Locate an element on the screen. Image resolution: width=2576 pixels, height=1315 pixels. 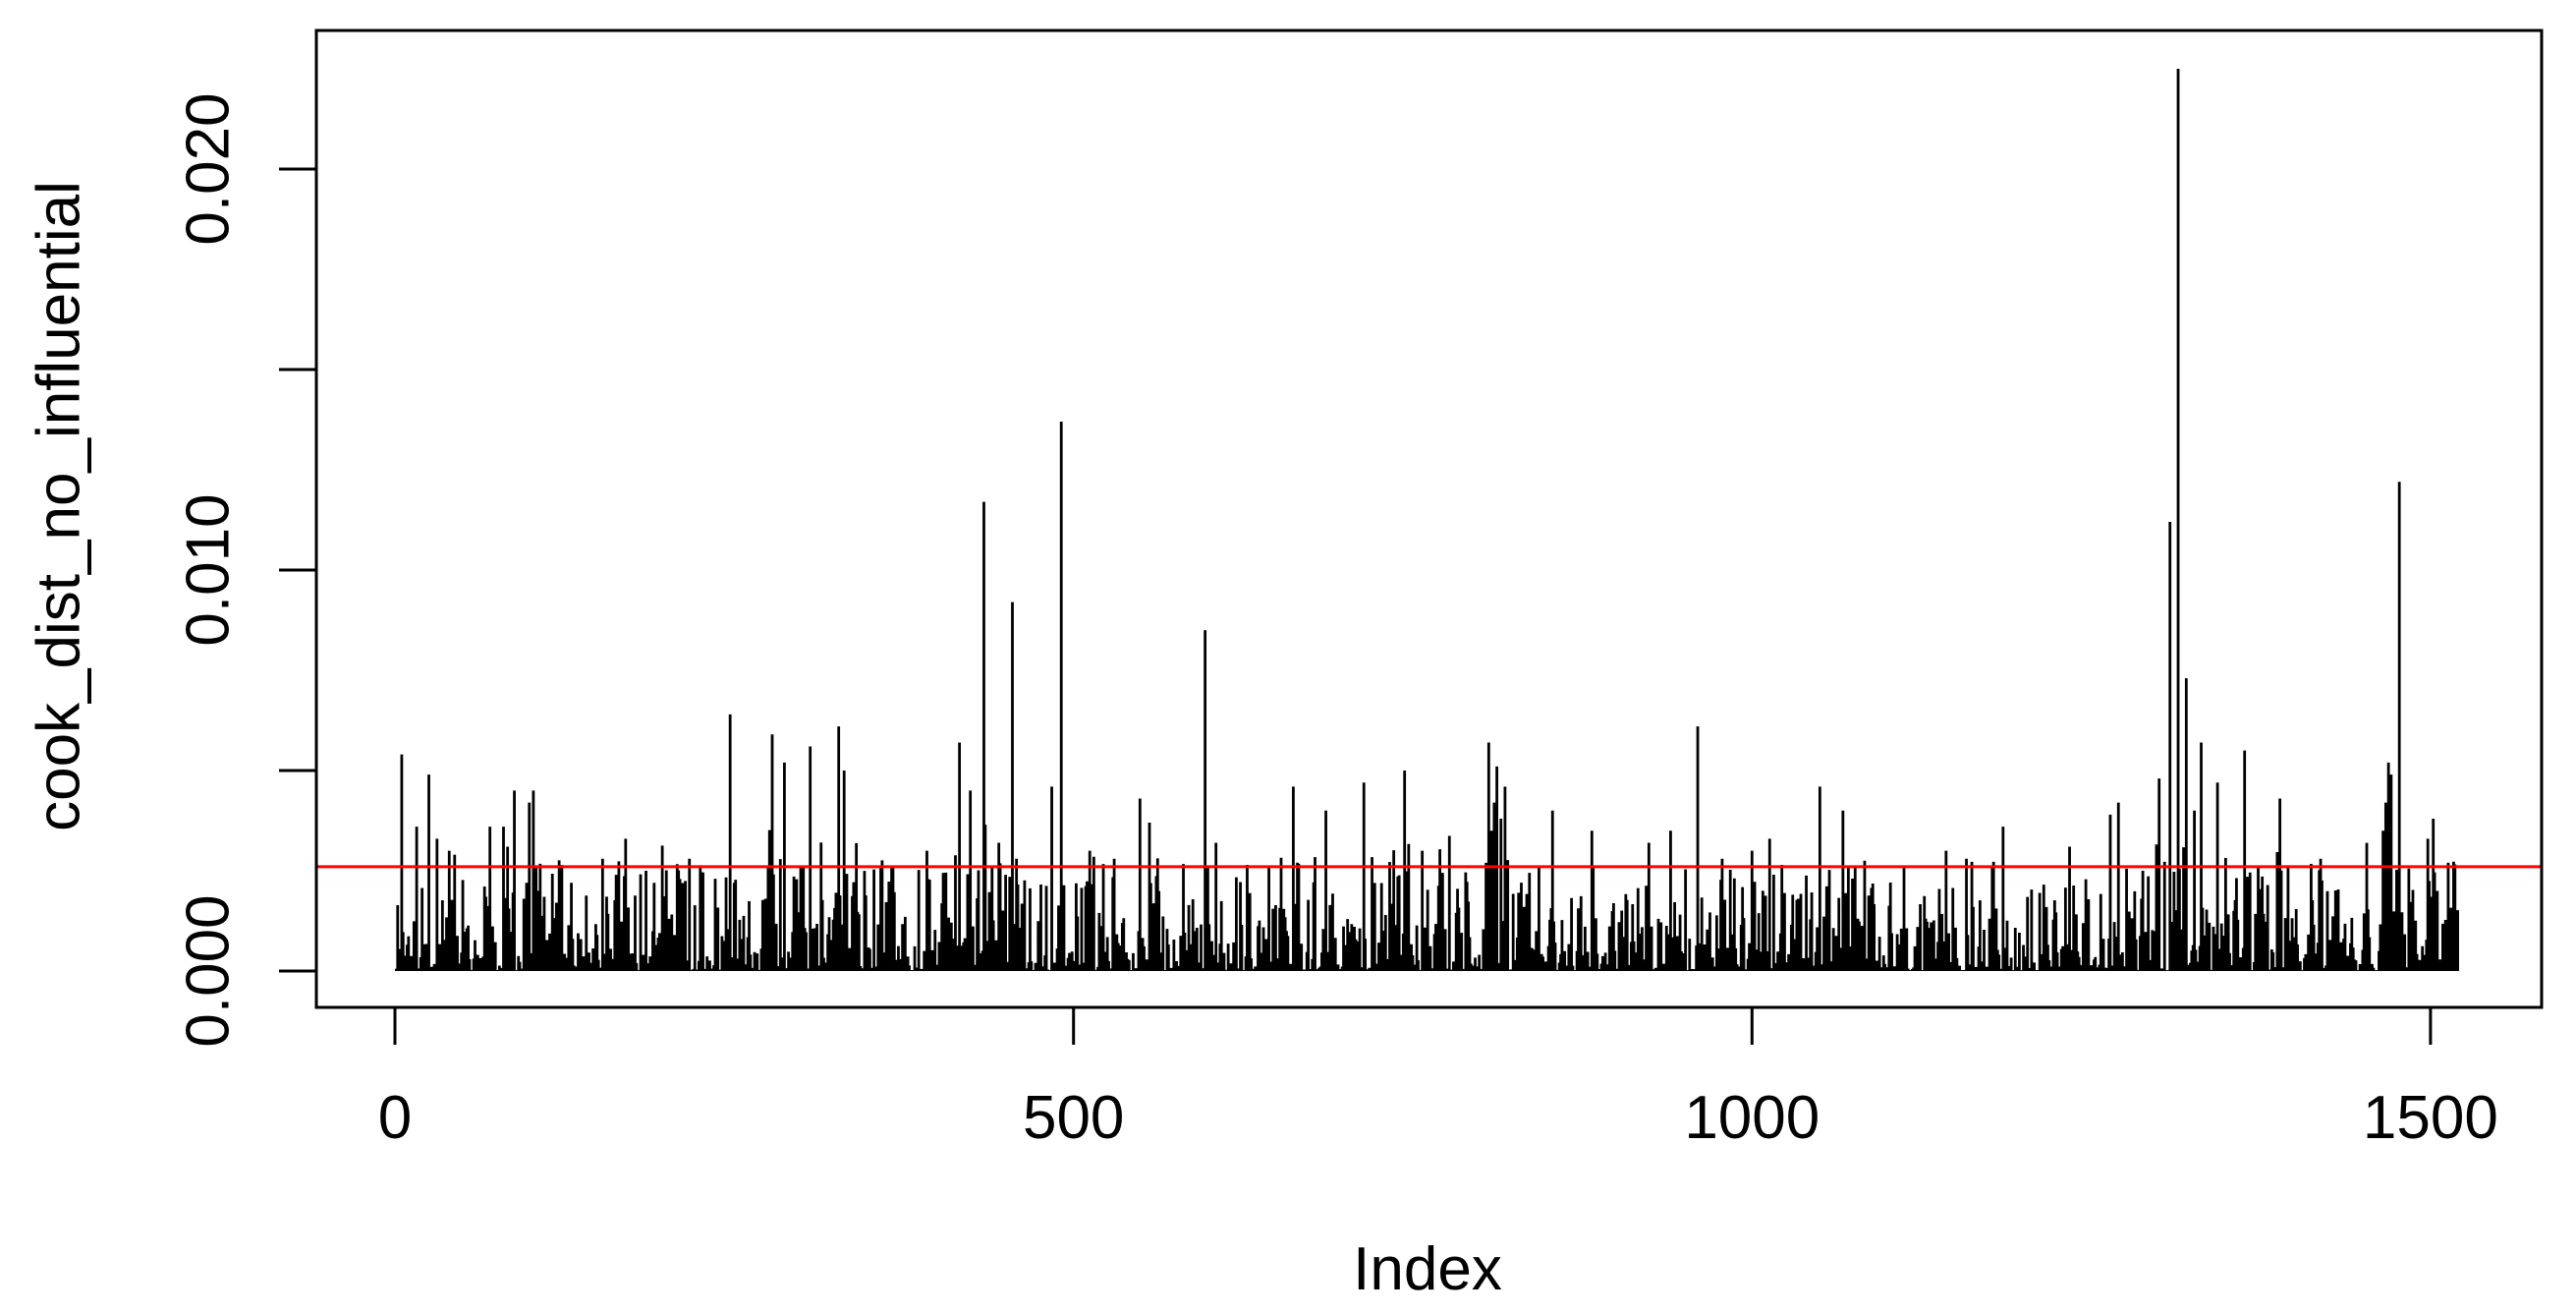
x-tick-label: 500 is located at coordinates (1073, 1118).